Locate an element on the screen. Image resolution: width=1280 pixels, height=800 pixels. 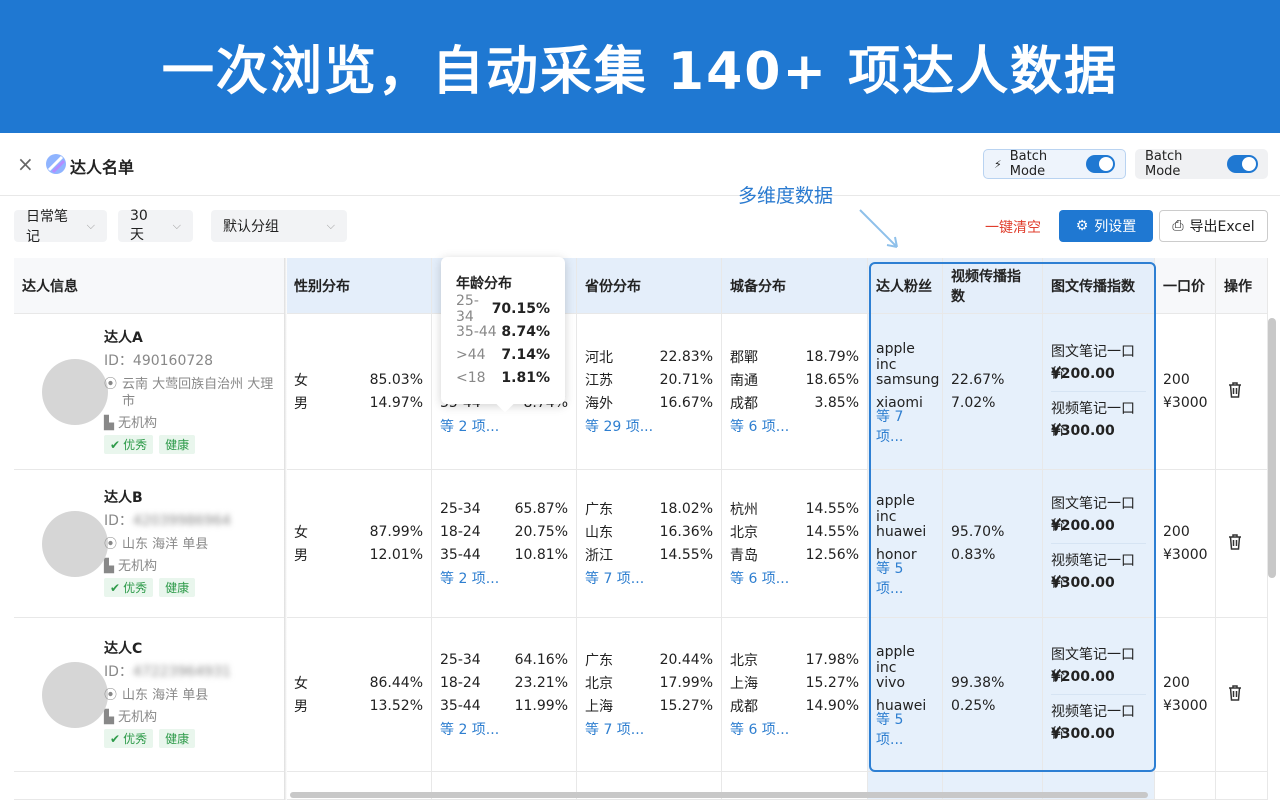
list-item: 广东 18.02% is located at coordinates (649, 509).